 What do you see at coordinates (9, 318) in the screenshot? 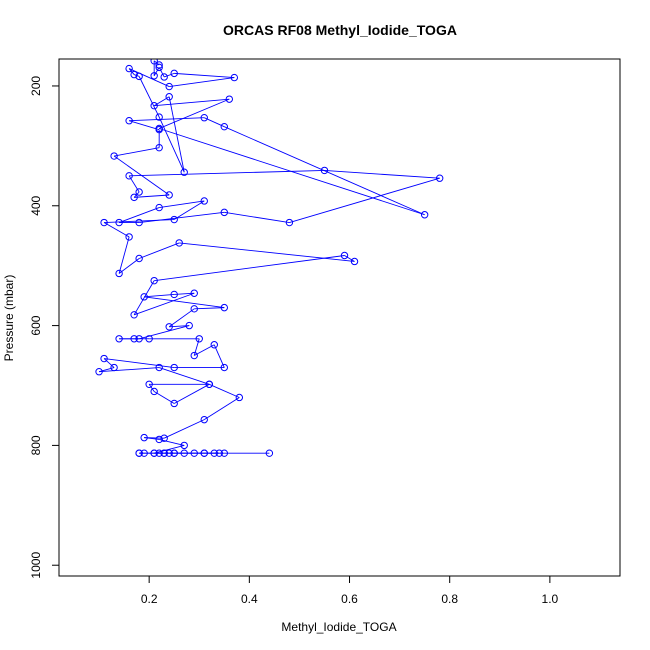
I see `y-axis-label: Pressure (mbar)` at bounding box center [9, 318].